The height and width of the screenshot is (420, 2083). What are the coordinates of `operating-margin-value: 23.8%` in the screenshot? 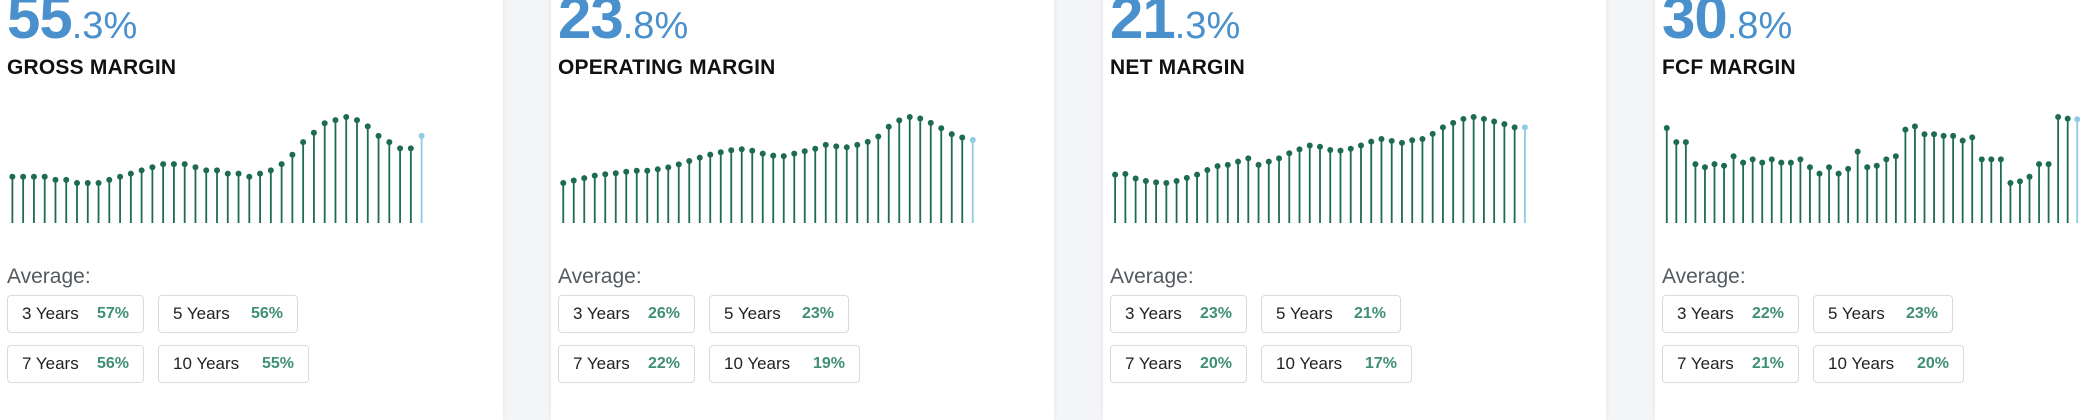 It's located at (623, 25).